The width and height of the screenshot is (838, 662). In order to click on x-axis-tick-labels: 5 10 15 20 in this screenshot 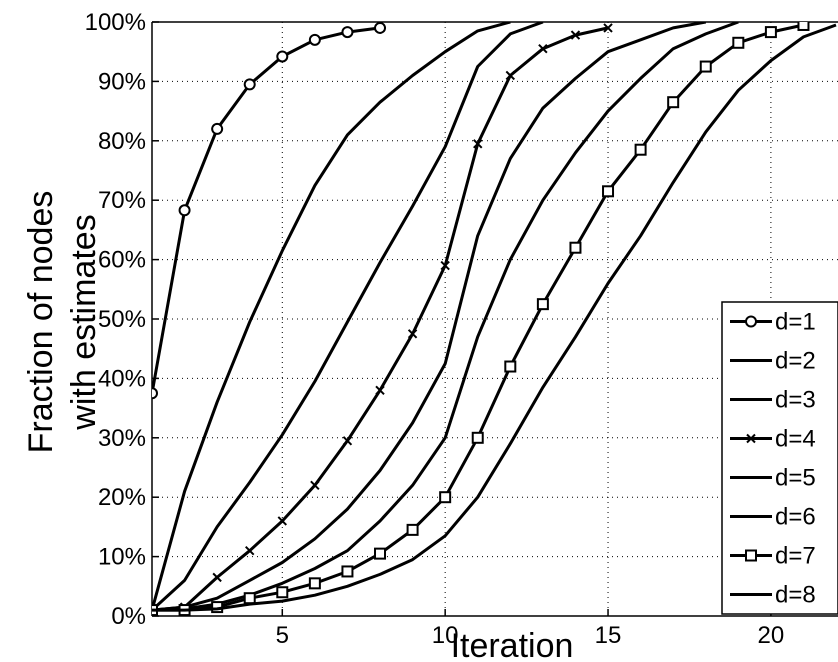, I will do `click(530, 635)`.